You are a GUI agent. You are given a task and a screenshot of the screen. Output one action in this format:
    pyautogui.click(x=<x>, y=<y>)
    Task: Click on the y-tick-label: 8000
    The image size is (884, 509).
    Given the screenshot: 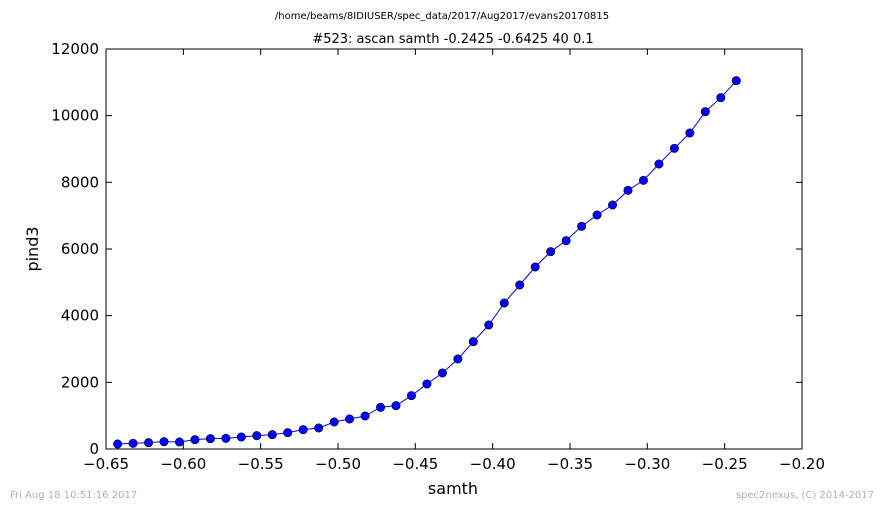 What is the action you would take?
    pyautogui.click(x=80, y=182)
    